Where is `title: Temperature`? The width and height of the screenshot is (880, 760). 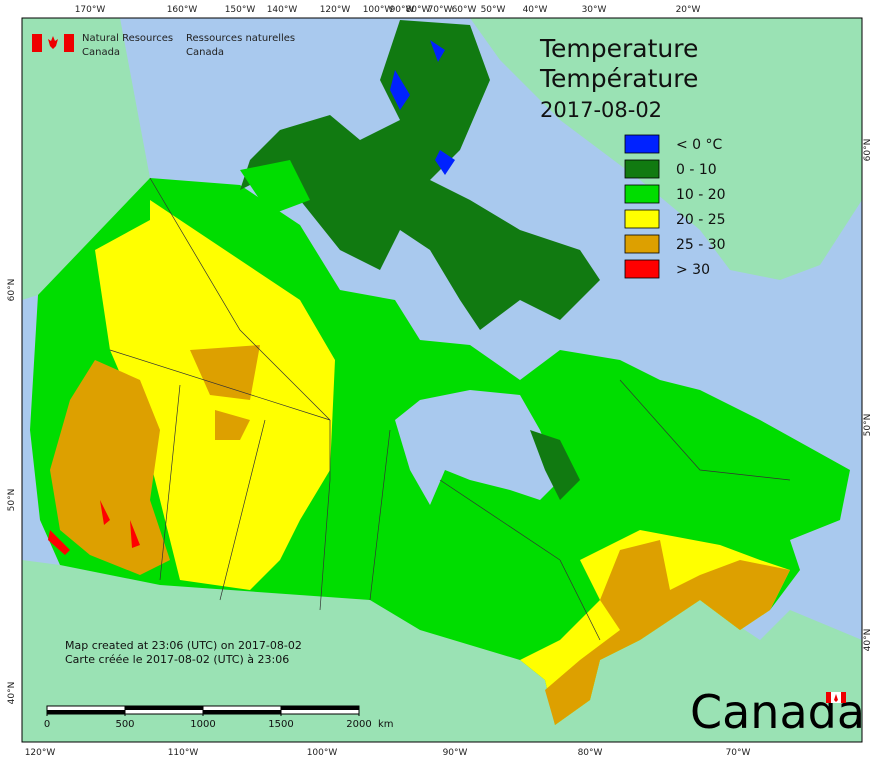 title: Temperature is located at coordinates (618, 48).